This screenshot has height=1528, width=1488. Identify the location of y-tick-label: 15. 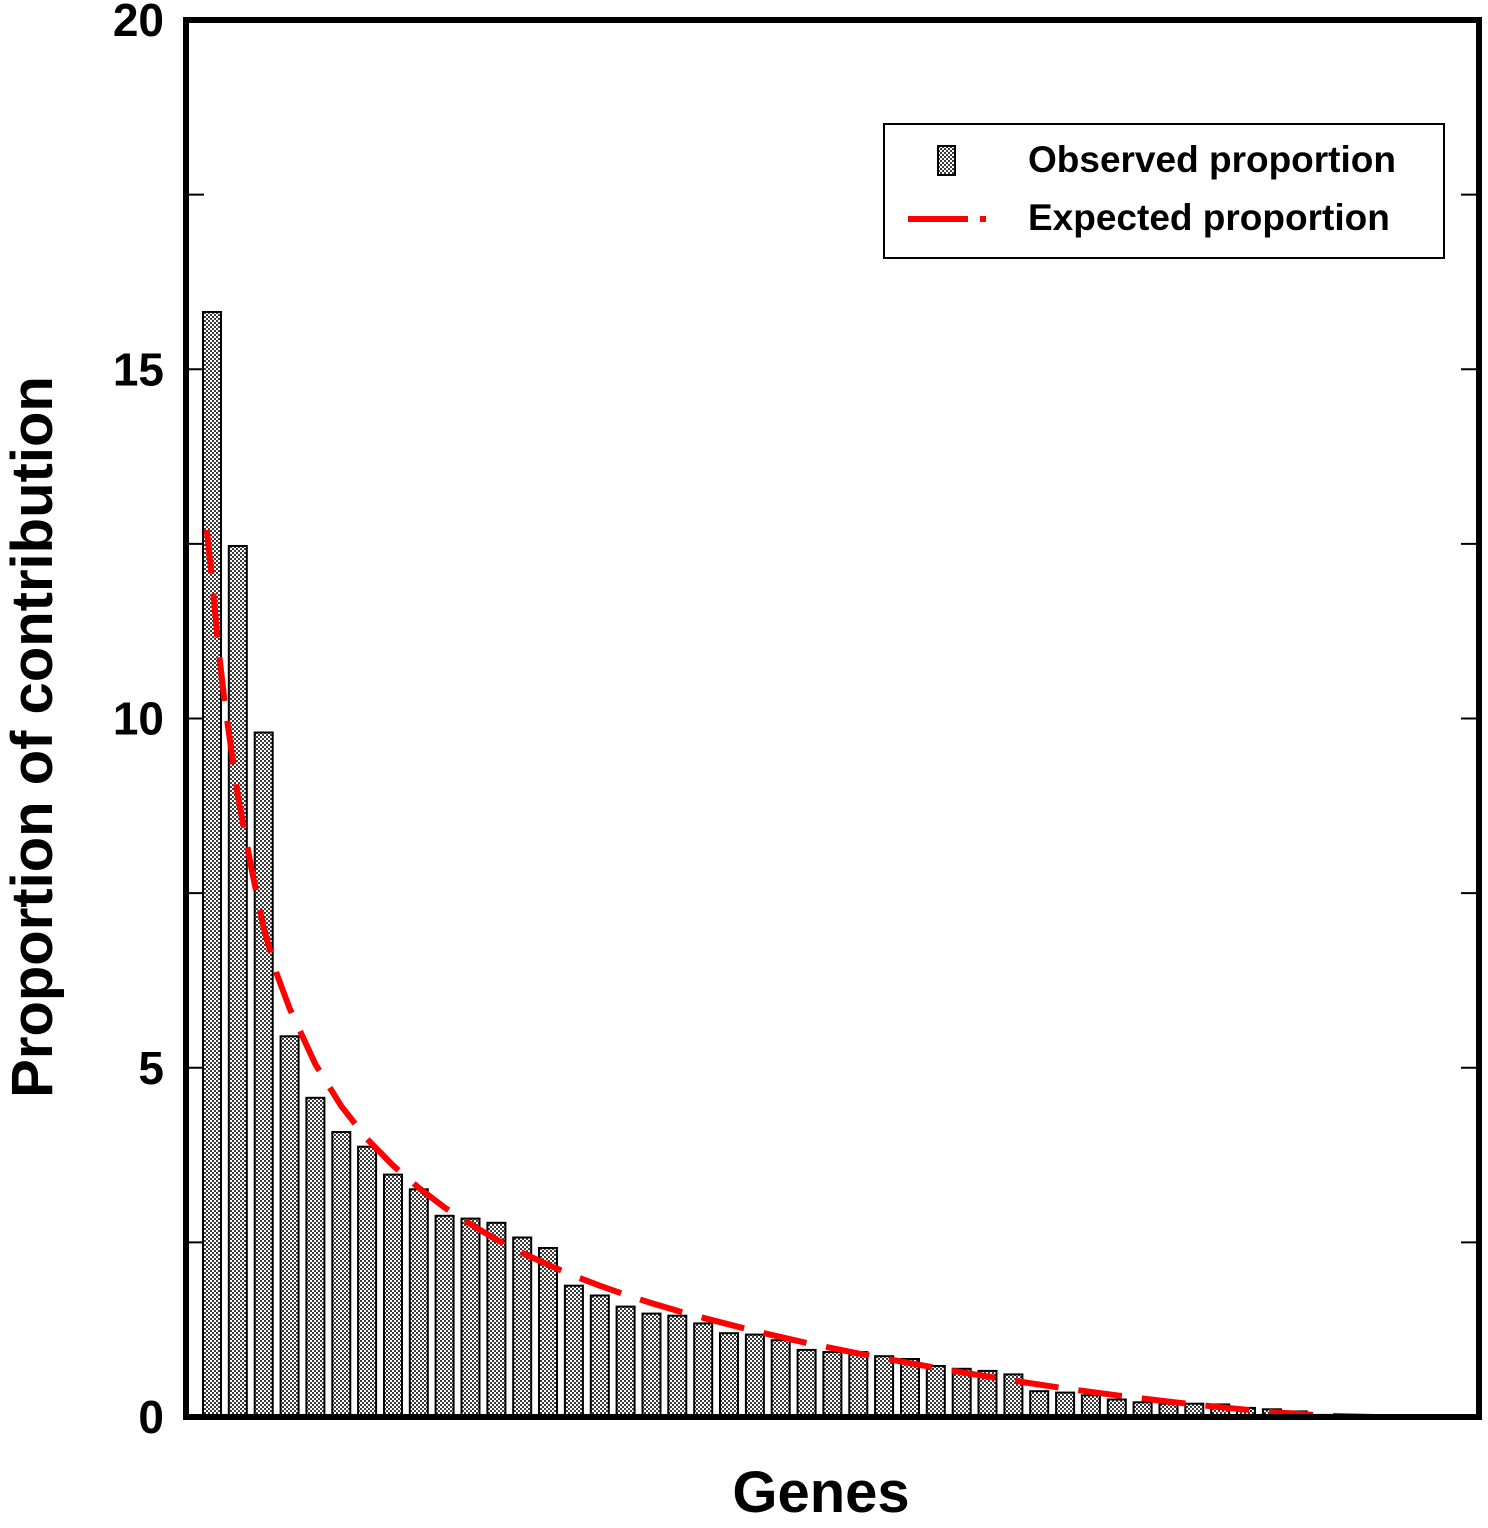
(138, 369).